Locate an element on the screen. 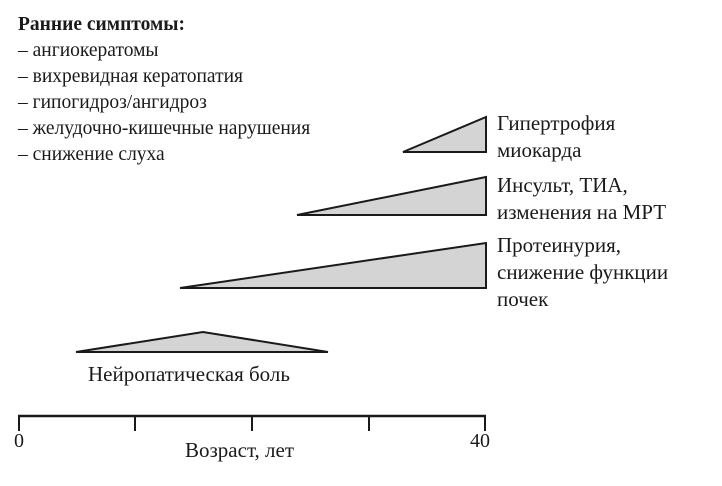 The height and width of the screenshot is (486, 722). hypertrophy-label-line: миокарда is located at coordinates (539, 150).